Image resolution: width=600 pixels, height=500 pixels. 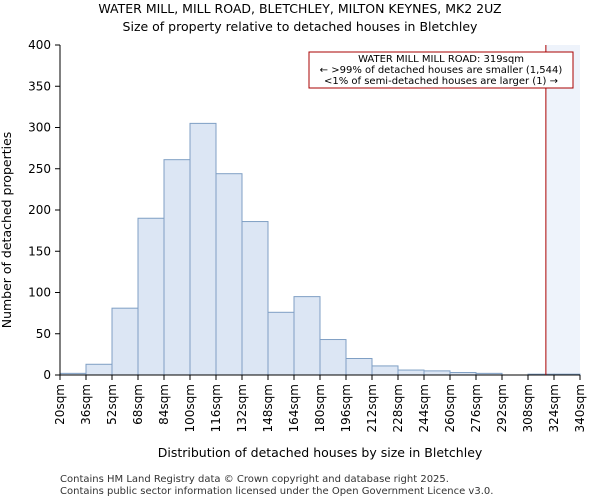 What do you see at coordinates (385, 370) in the screenshot?
I see `bar-212sqm` at bounding box center [385, 370].